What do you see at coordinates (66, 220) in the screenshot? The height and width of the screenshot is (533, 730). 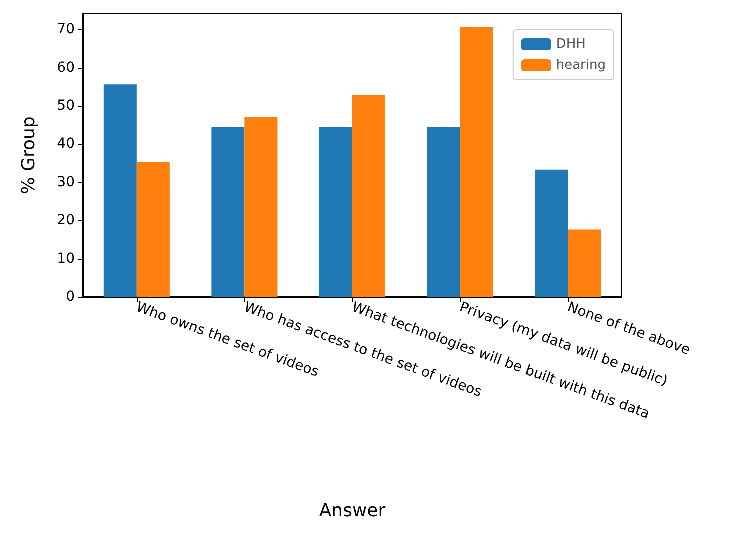 I see `y-tick-label: 20` at bounding box center [66, 220].